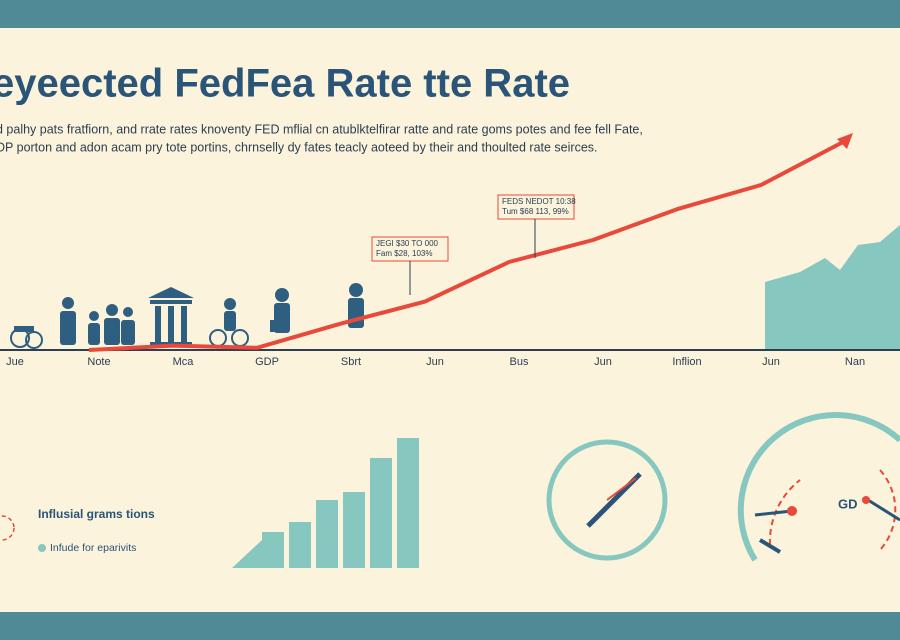 The width and height of the screenshot is (900, 640). I want to click on annotation-text: Fam $28, 103%, so click(404, 253).